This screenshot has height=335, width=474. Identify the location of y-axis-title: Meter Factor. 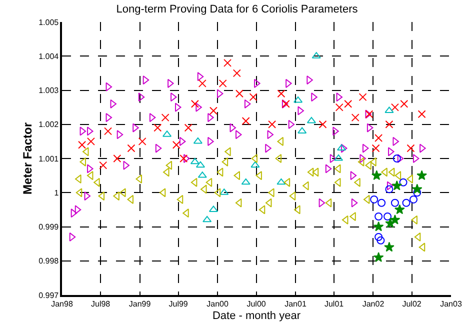
(27, 158).